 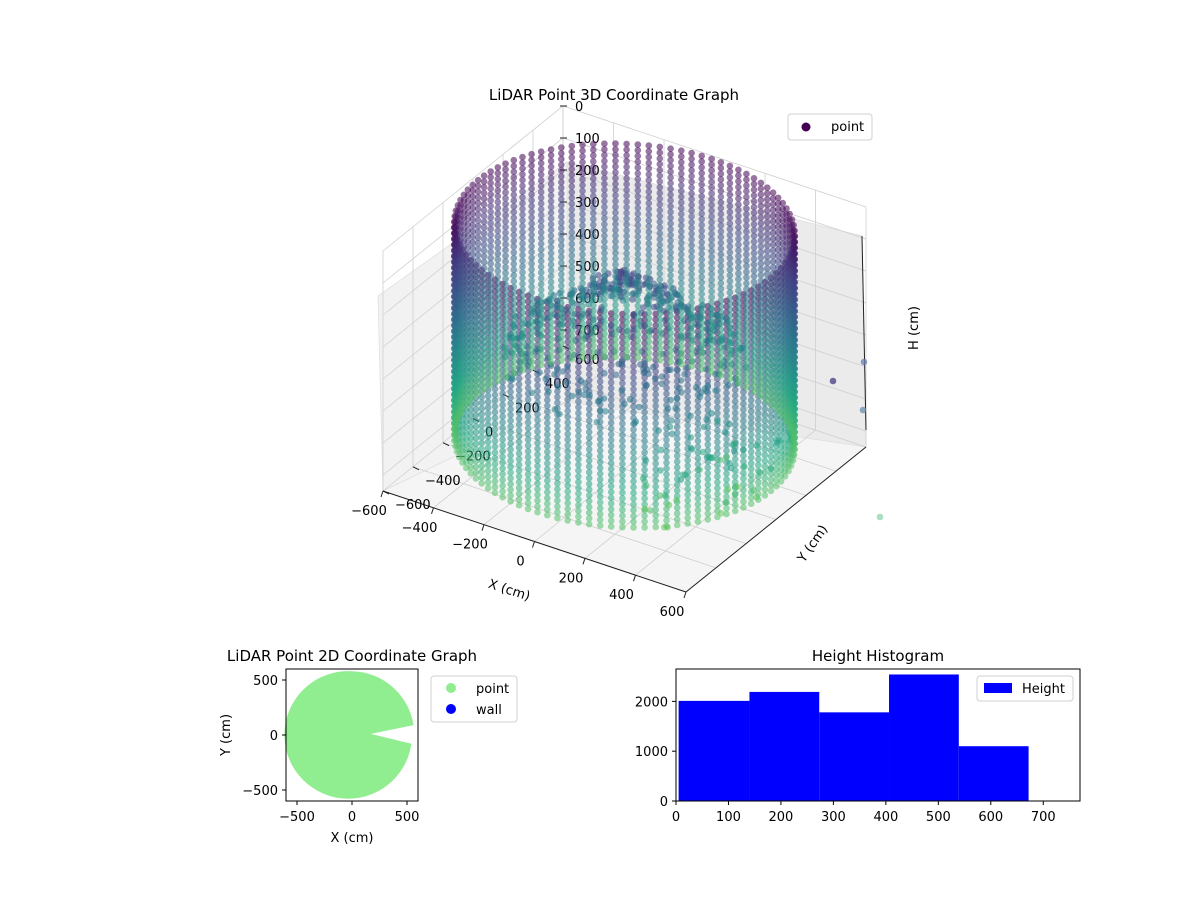 What do you see at coordinates (885, 817) in the screenshot?
I see `x-tick-label-hist: 400` at bounding box center [885, 817].